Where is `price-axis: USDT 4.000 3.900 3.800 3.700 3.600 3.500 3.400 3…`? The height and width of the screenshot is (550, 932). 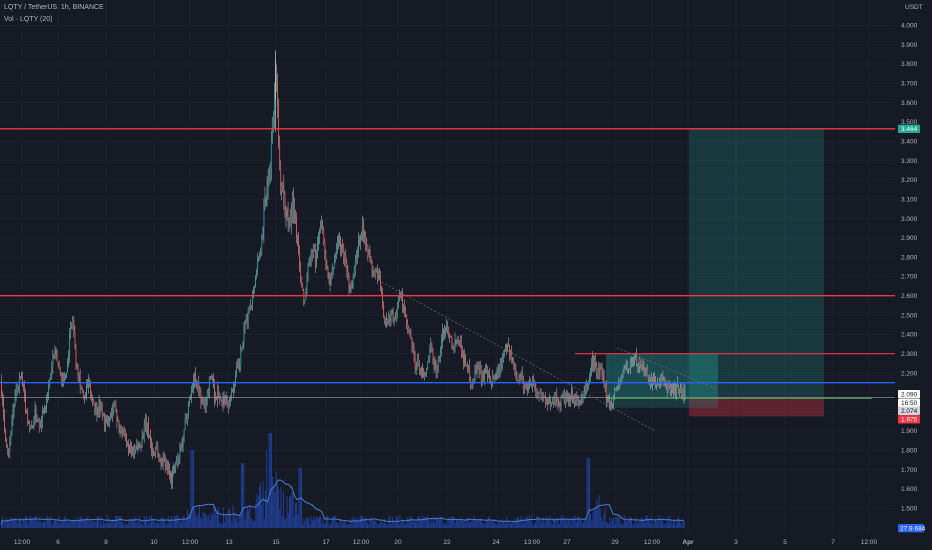 price-axis: USDT 4.000 3.900 3.800 3.700 3.600 3.500 3.400 3… is located at coordinates (912, 258).